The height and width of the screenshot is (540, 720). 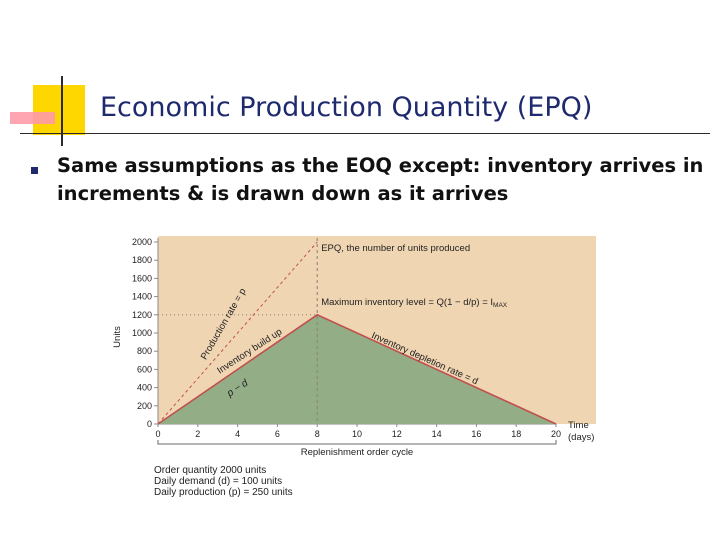 I want to click on annotation-max-level-subscript: MAX, so click(x=500, y=305).